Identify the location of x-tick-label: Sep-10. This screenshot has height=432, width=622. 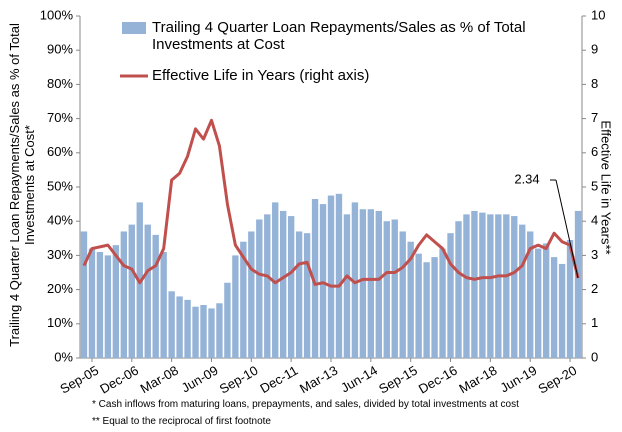
(239, 380).